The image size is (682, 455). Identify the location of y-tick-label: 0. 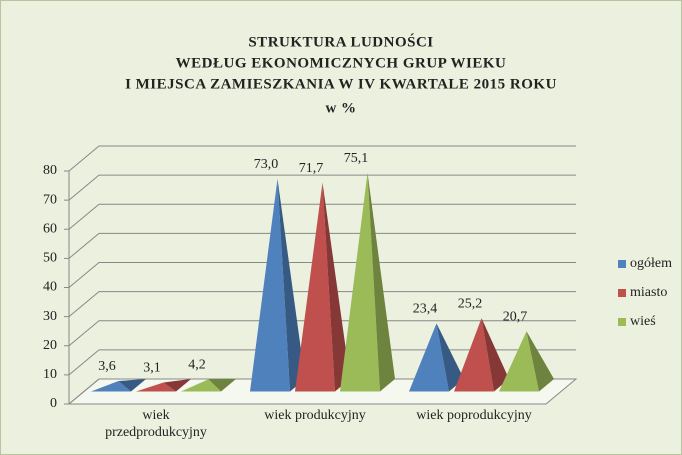
(53, 403).